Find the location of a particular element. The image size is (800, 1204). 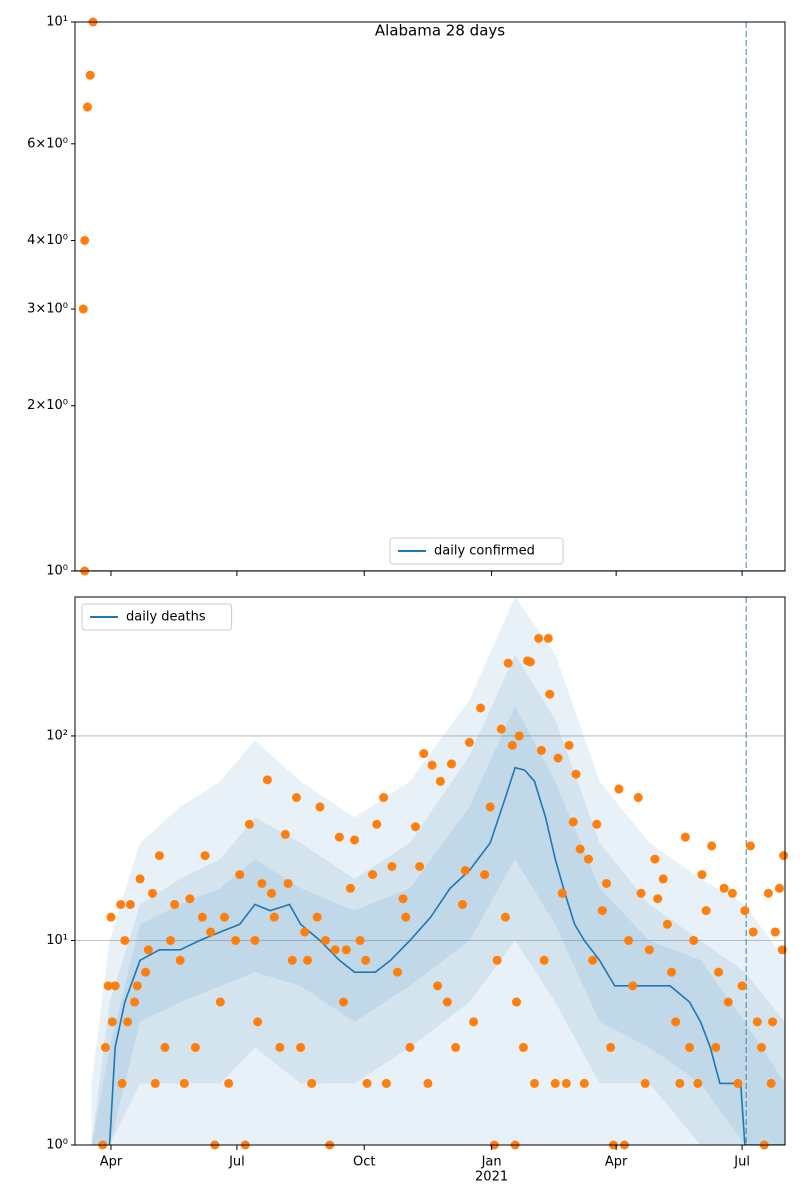

legend-box is located at coordinates (476, 551).